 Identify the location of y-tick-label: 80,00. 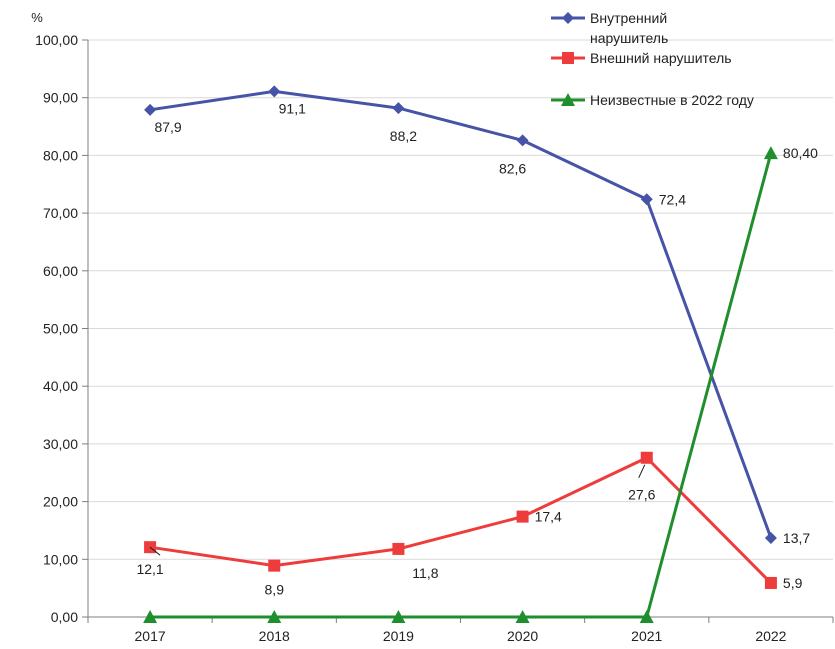
(60, 155).